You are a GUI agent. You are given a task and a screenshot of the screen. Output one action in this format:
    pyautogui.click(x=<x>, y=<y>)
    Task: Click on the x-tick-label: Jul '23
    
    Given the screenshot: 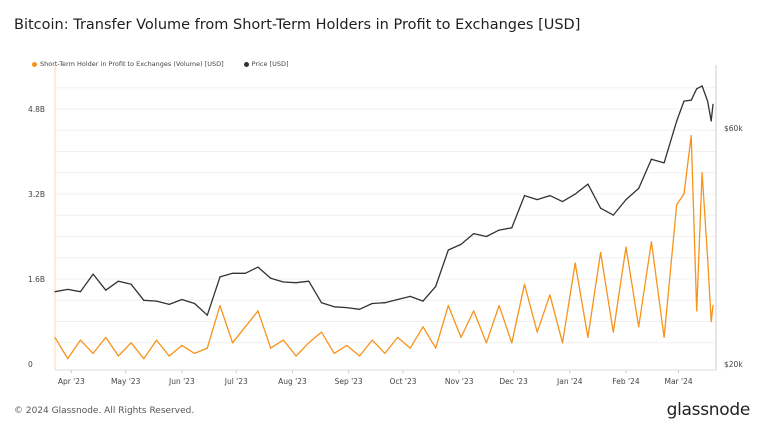 What is the action you would take?
    pyautogui.click(x=236, y=381)
    